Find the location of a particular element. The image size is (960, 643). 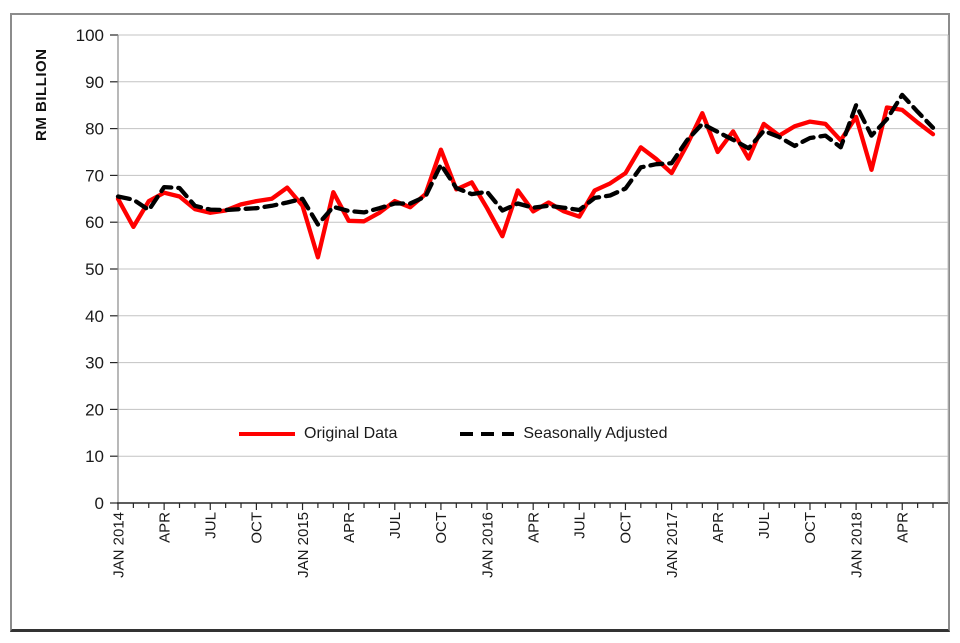

y-axis-tick-label: 90 is located at coordinates (94, 82).